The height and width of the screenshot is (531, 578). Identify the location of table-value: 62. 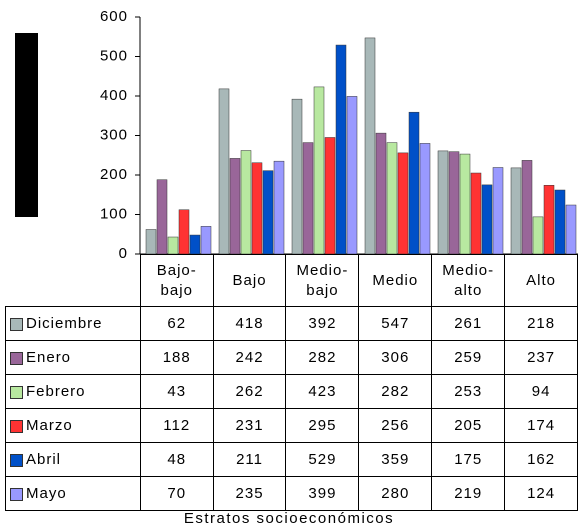
(176, 323).